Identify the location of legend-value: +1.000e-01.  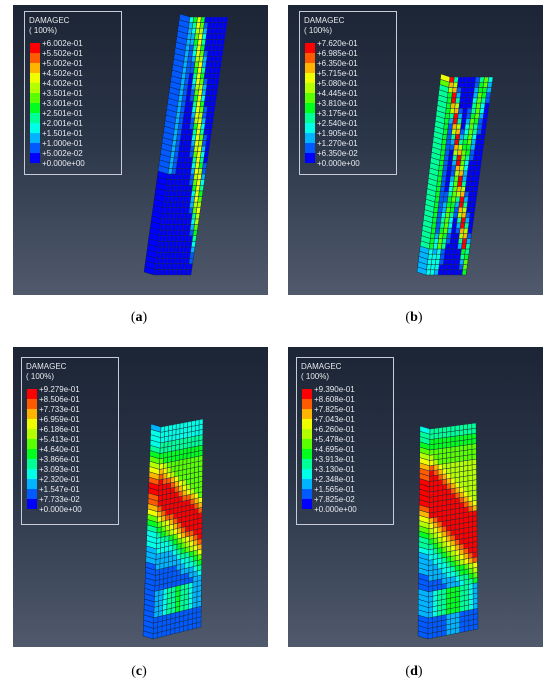
(62, 143).